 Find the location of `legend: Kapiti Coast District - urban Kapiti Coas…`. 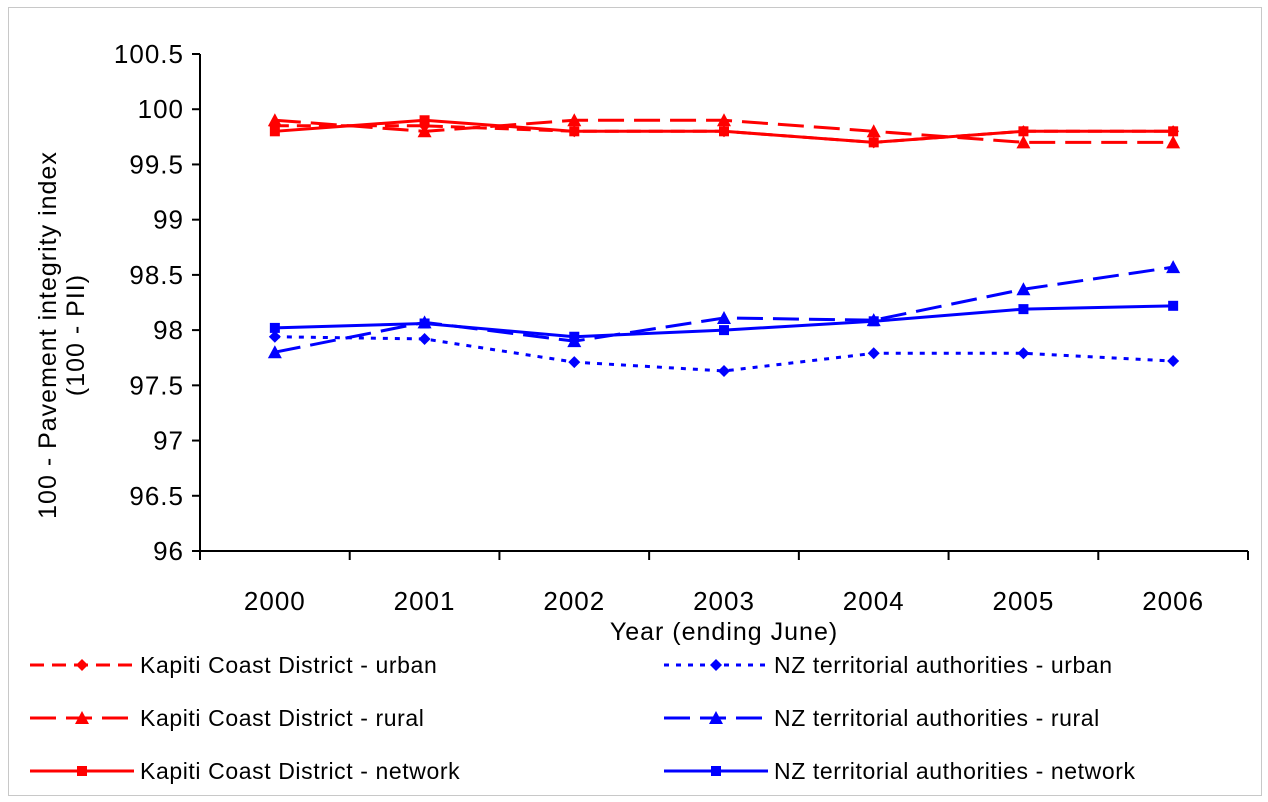

legend: Kapiti Coast District - urban Kapiti Coas… is located at coordinates (583, 718).